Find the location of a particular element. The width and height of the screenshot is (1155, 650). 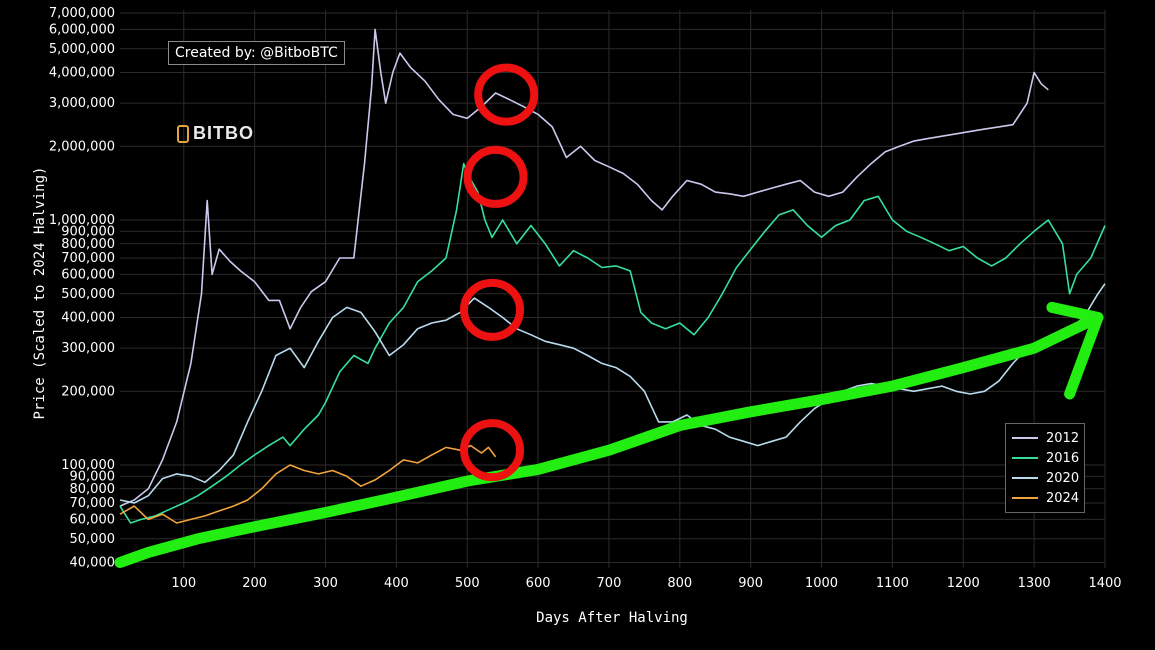

legend-item-2024: 2024 is located at coordinates (1045, 498).